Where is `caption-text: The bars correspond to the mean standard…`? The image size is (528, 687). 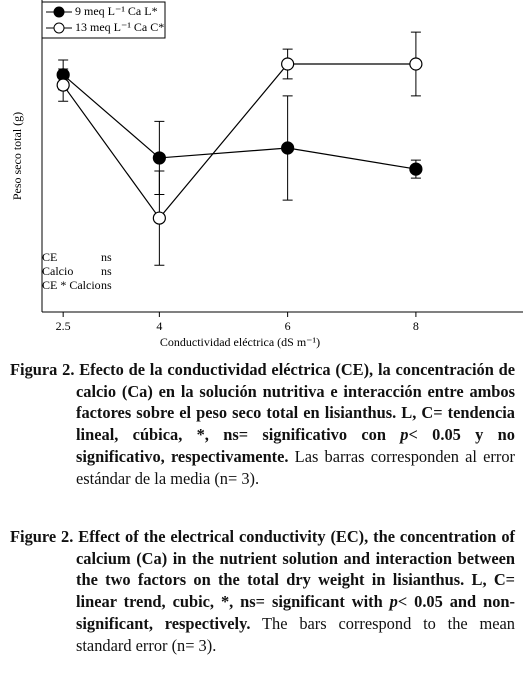 caption-text: The bars correspond to the mean standard… is located at coordinates (295, 634).